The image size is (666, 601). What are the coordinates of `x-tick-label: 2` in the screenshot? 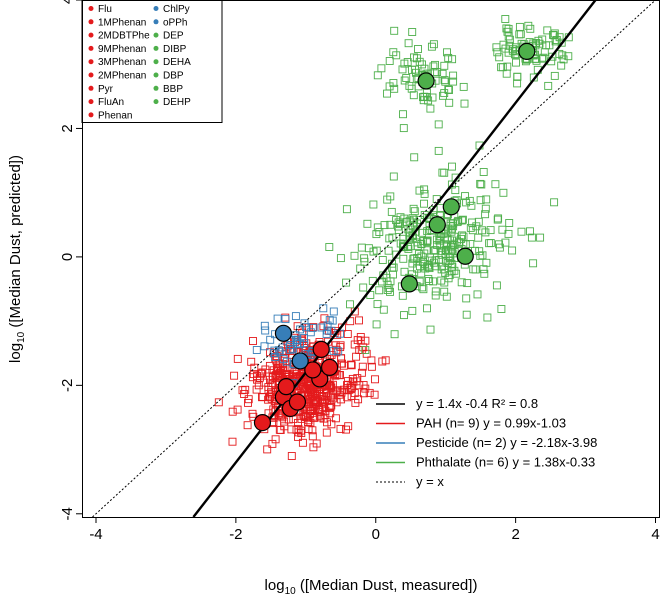 It's located at (515, 534).